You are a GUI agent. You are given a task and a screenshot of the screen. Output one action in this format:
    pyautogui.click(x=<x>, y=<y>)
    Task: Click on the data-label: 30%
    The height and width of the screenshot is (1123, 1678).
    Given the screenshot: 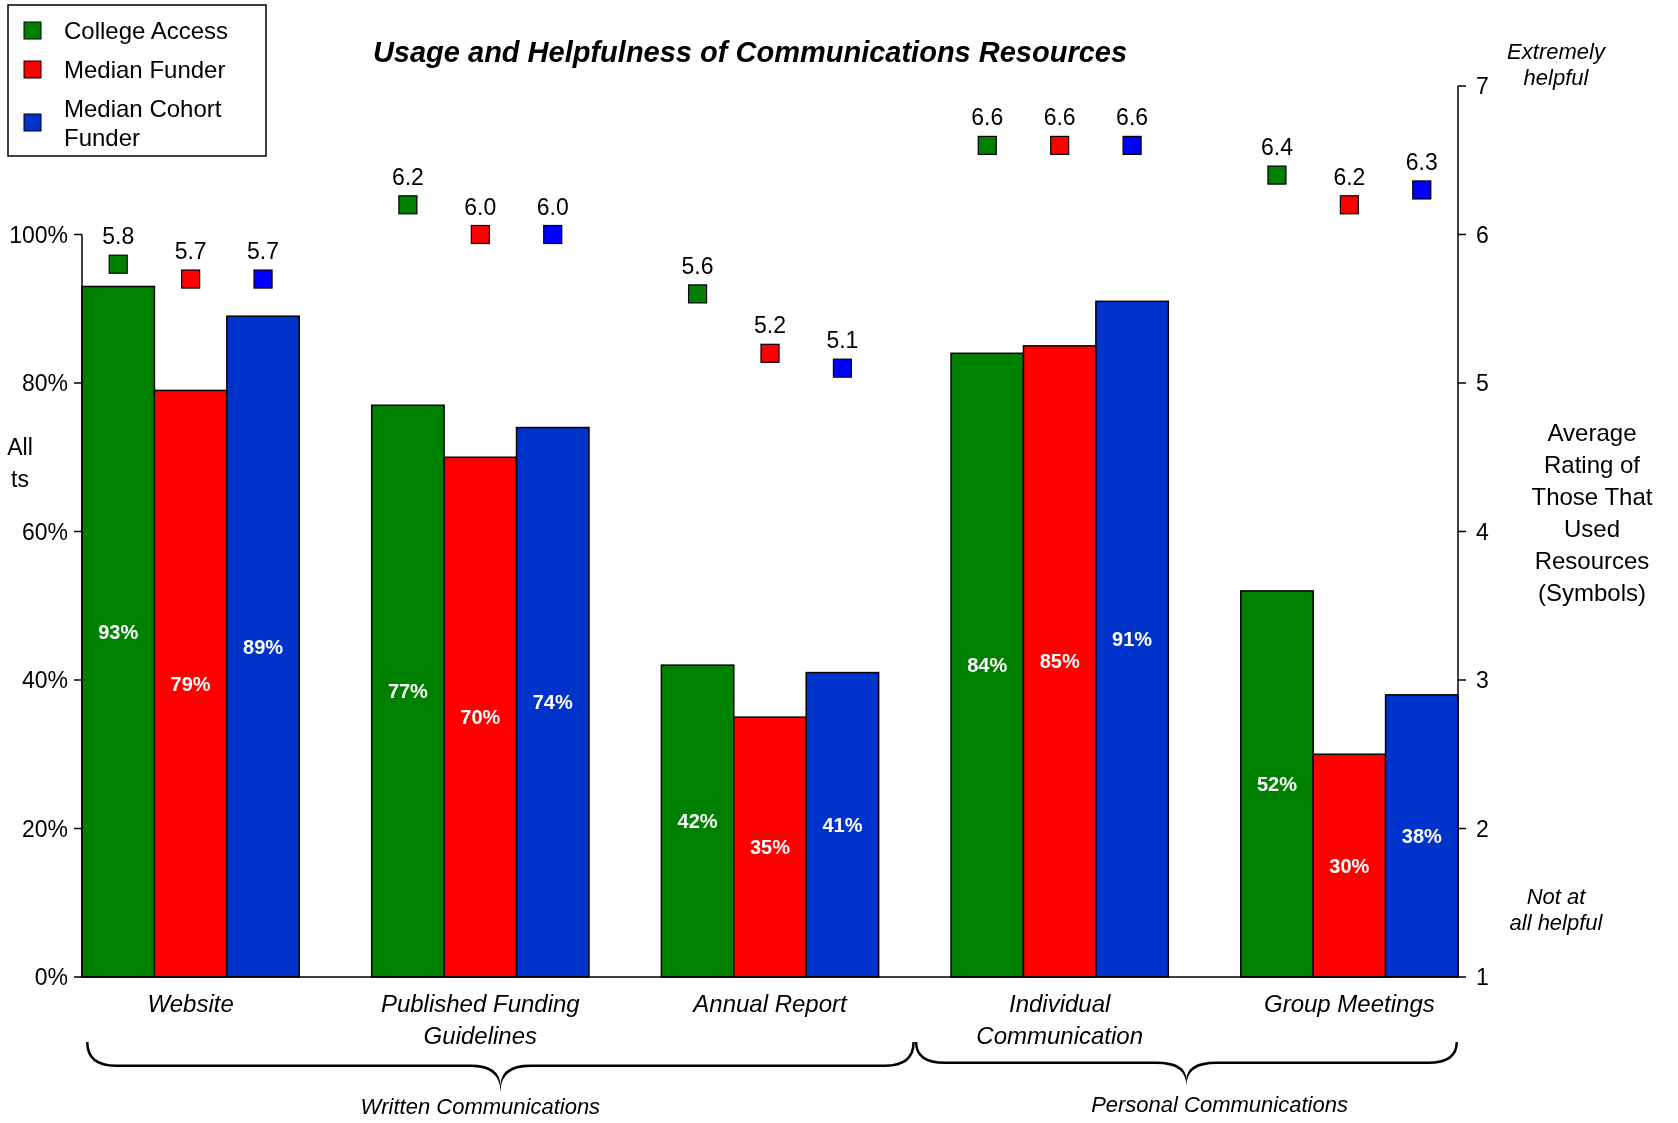 What is the action you would take?
    pyautogui.click(x=1349, y=865)
    